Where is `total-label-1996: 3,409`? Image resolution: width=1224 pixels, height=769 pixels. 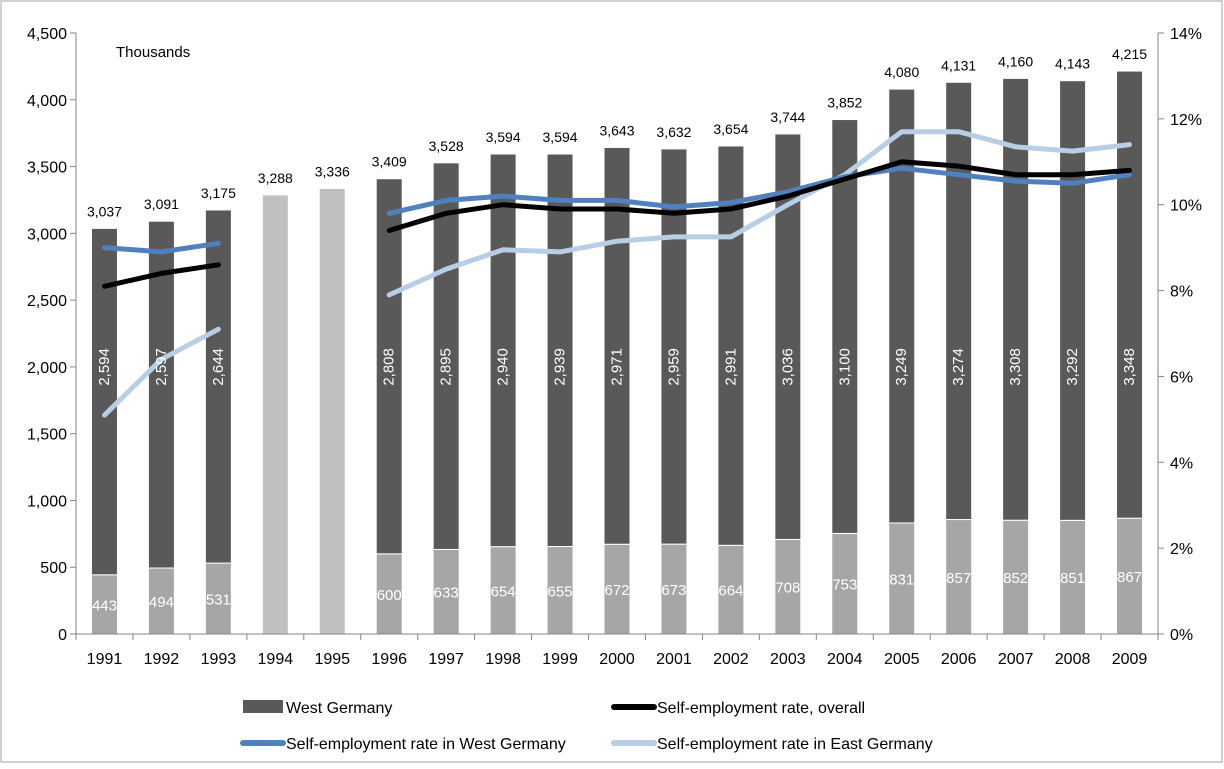 total-label-1996: 3,409 is located at coordinates (389, 162).